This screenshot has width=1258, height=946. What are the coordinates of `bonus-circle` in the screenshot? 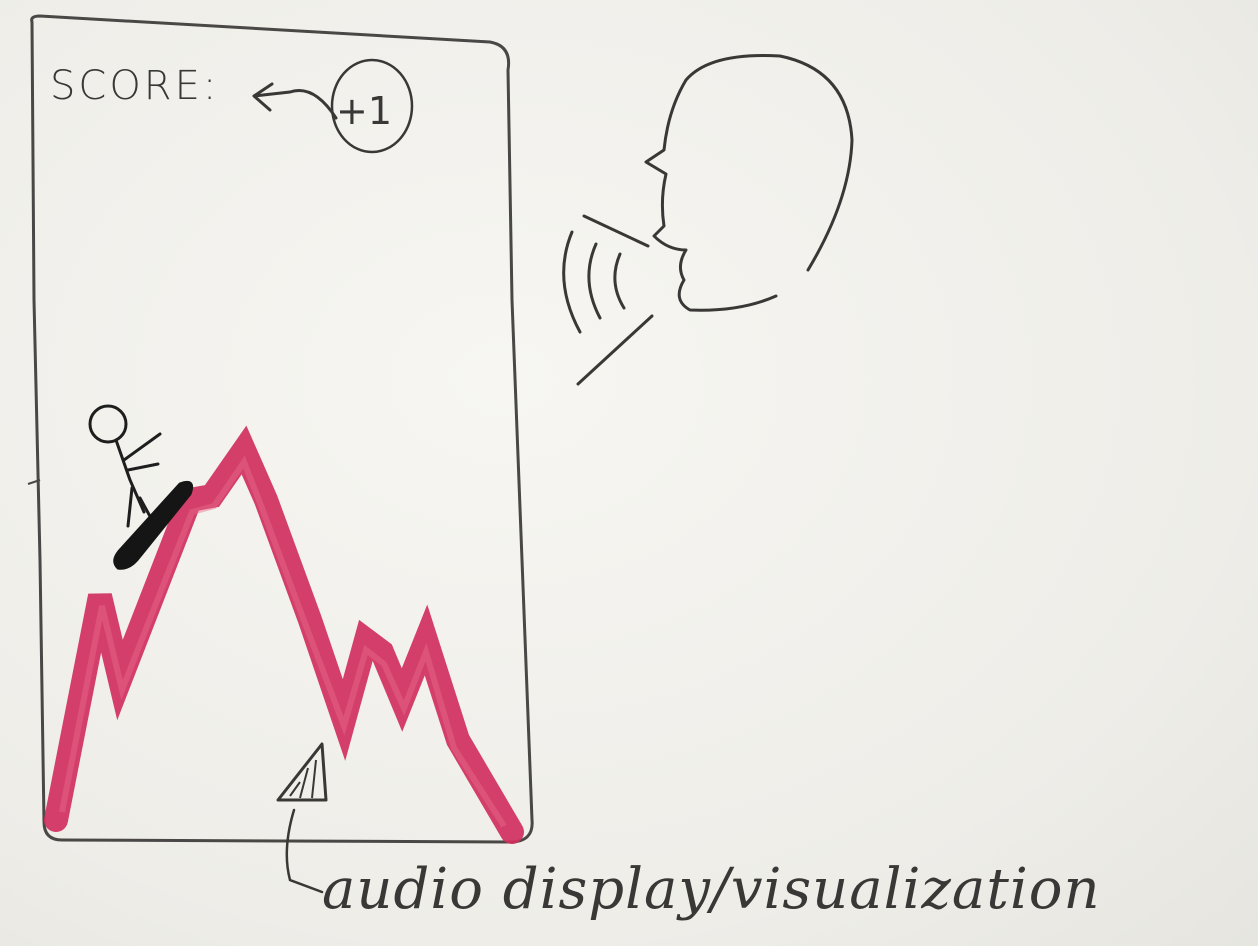 It's located at (372, 106).